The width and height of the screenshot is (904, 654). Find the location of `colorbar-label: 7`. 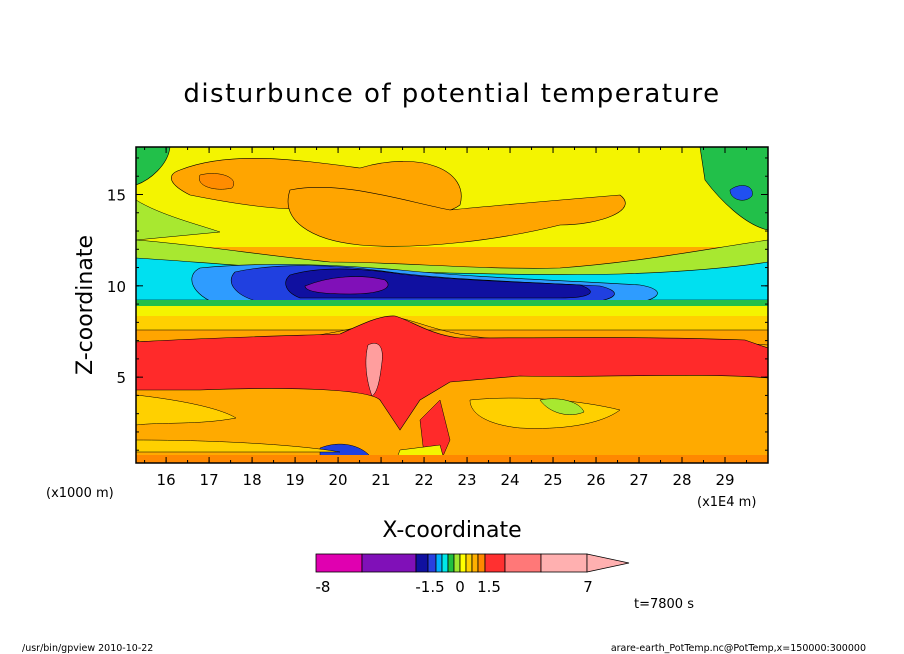

colorbar-label: 7 is located at coordinates (588, 587).